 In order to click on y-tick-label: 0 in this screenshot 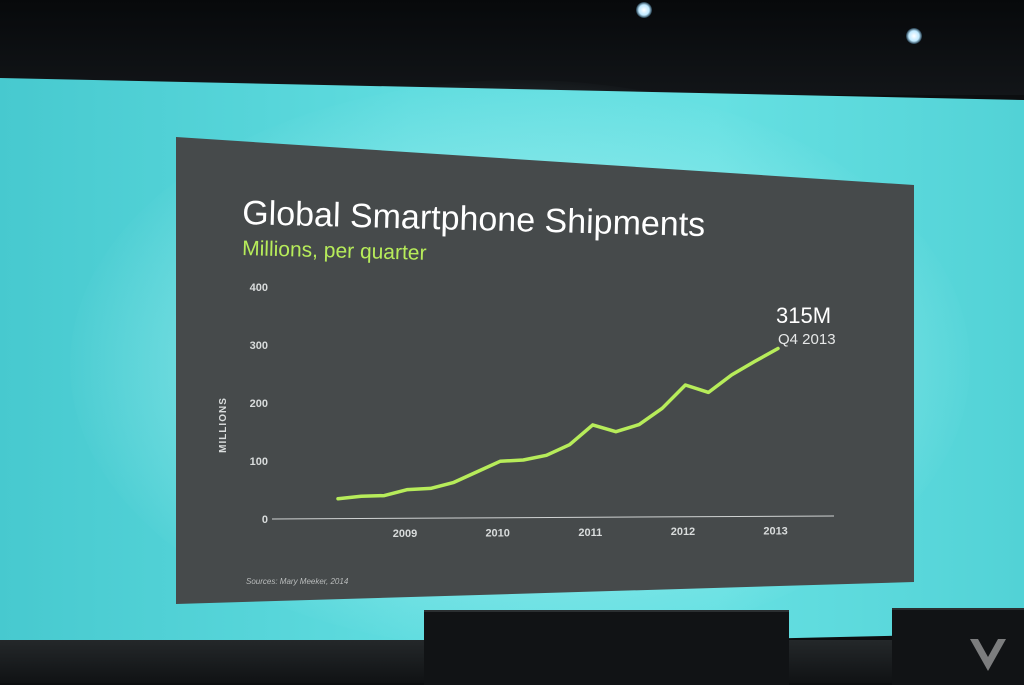, I will do `click(265, 520)`.